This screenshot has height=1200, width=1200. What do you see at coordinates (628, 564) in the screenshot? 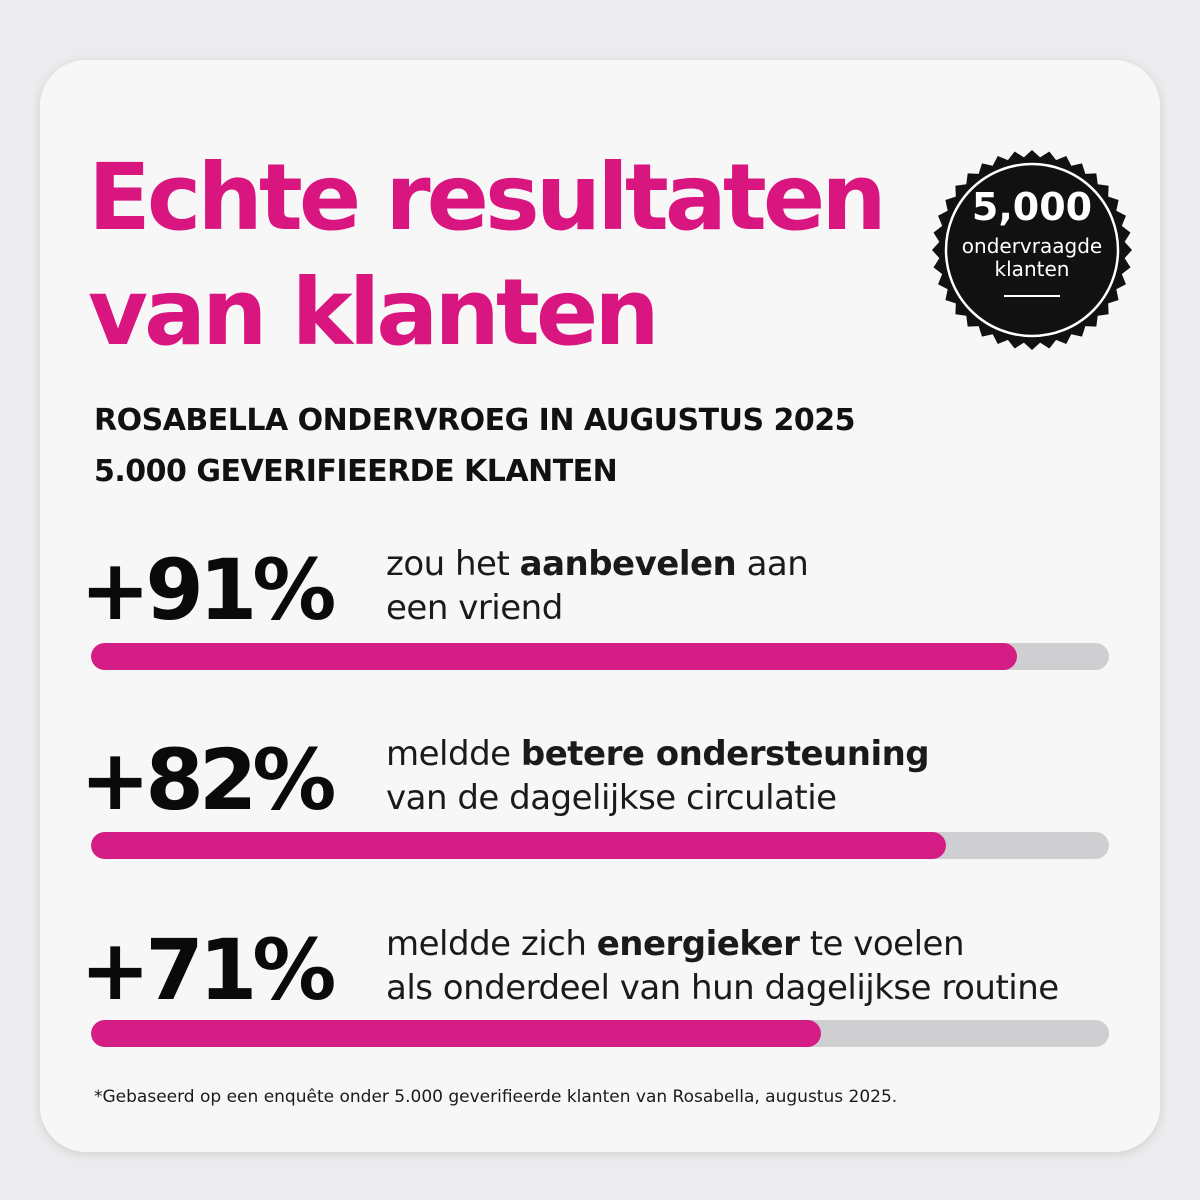
I see `stat-highlight: aanbevelen` at bounding box center [628, 564].